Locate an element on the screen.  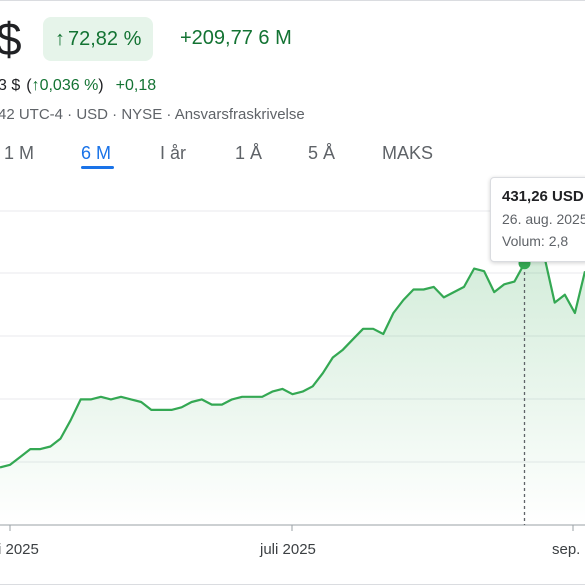
tooltip-date: 26. aug. 2025 is located at coordinates (543, 219).